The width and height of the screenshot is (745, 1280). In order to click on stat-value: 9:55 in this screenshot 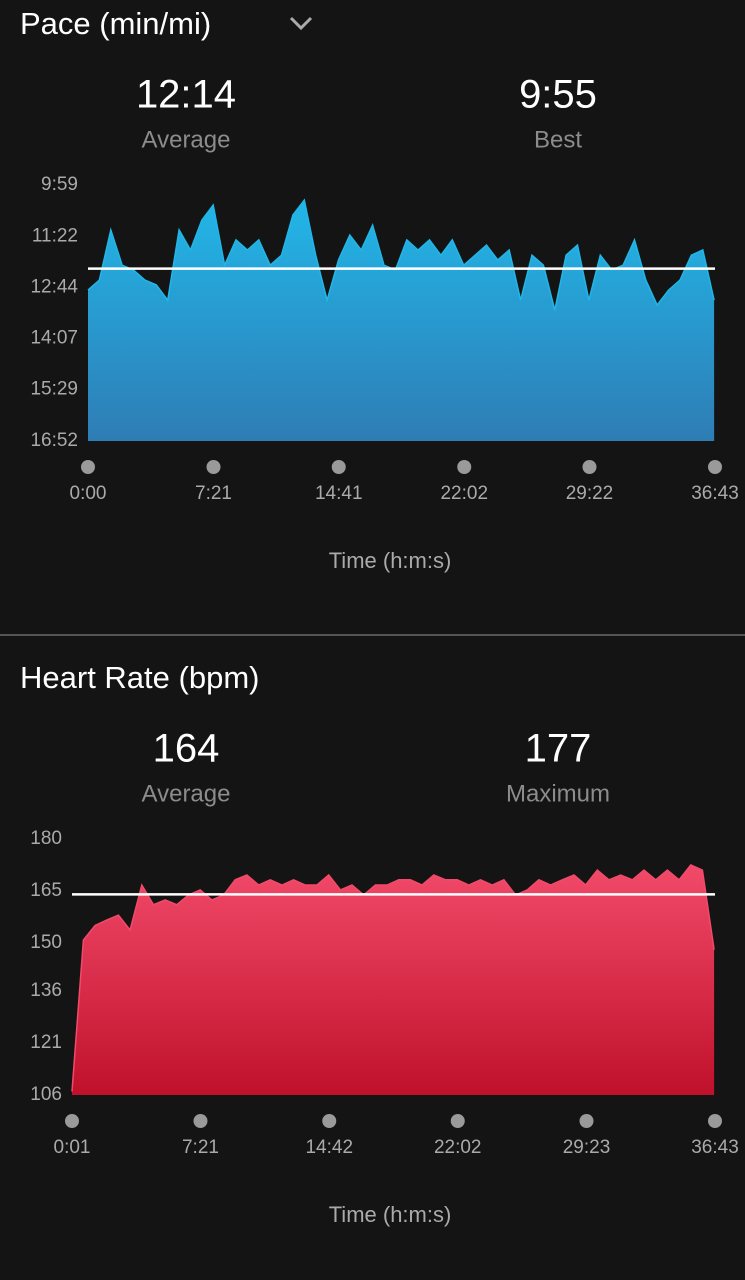, I will do `click(558, 95)`.